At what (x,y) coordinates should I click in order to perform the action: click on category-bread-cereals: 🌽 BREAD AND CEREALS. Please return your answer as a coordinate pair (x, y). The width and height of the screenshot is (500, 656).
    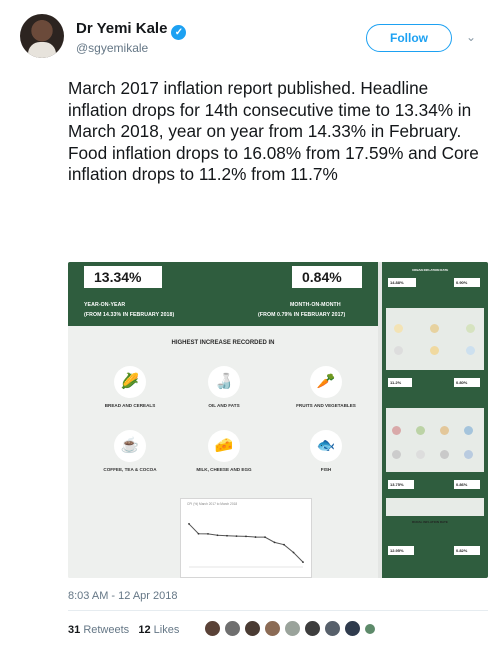
    Looking at the image, I should click on (130, 387).